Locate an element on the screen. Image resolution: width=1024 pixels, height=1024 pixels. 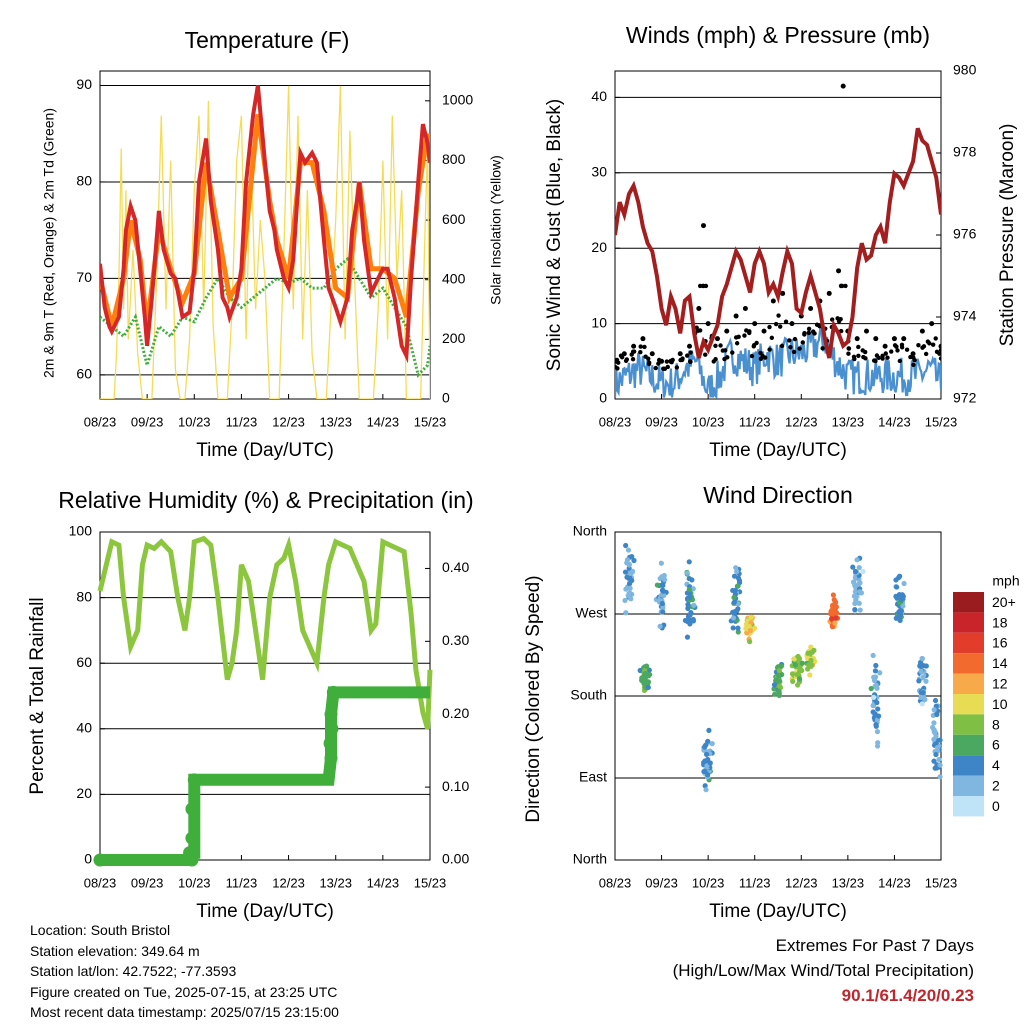
y2-tick-label: 0.00 is located at coordinates (455, 859).